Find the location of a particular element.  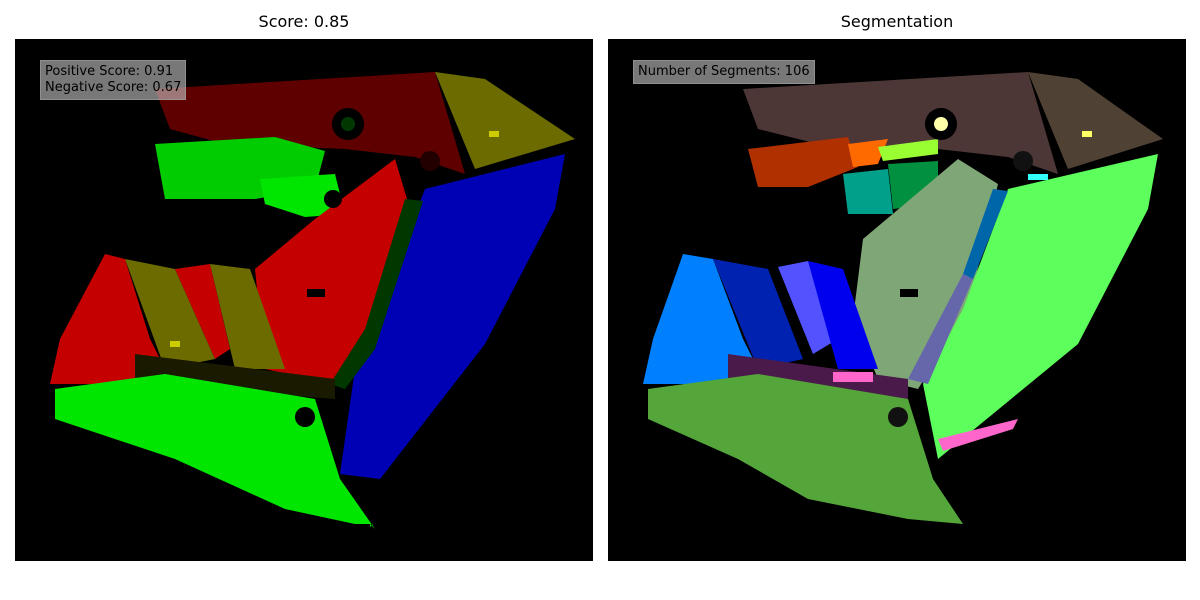

region-red-stripe is located at coordinates (202, 311).